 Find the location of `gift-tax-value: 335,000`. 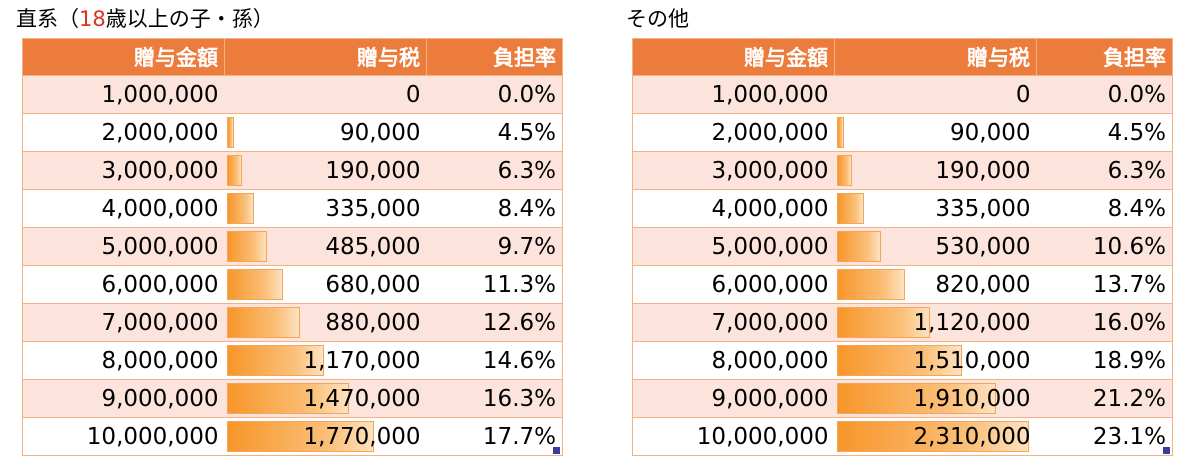

gift-tax-value: 335,000 is located at coordinates (983, 208).